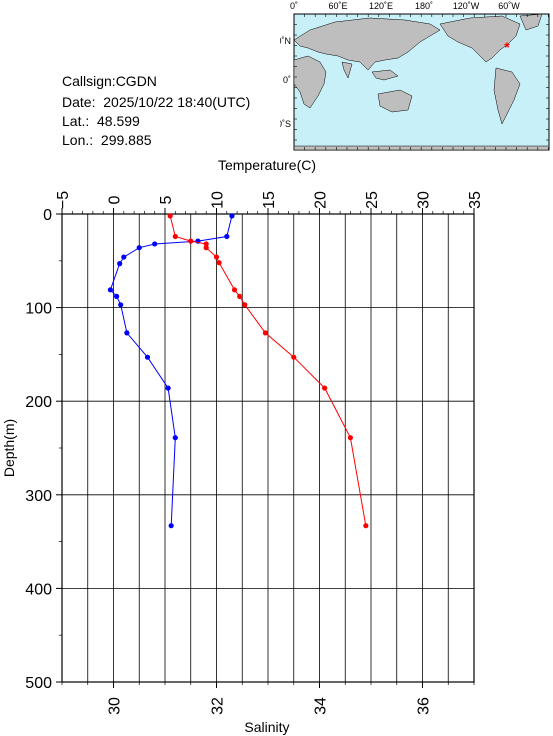  I want to click on temperature-tick-label: 5, so click(166, 199).